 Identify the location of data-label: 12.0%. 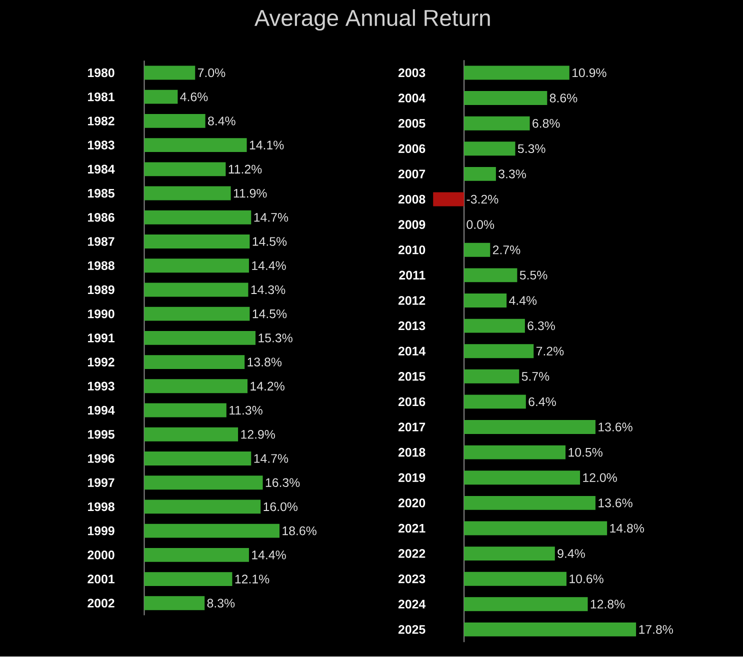
(600, 477).